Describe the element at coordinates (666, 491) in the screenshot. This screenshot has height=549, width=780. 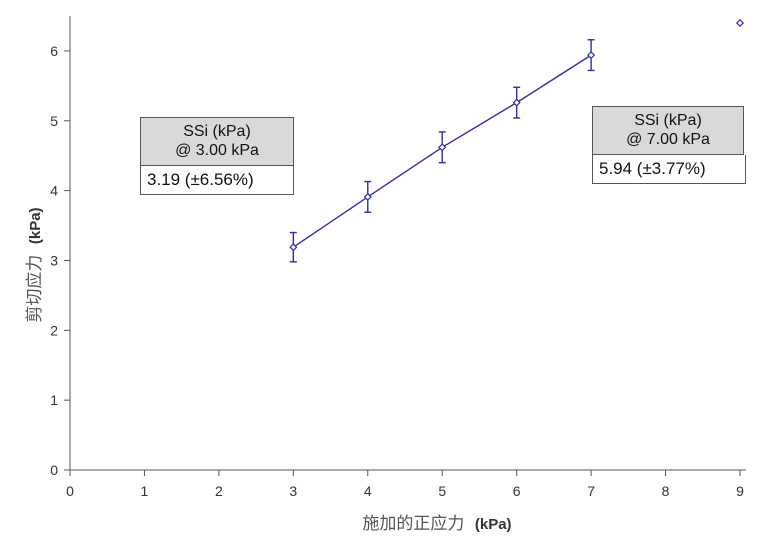
I see `x-tick-label: 8` at that location.